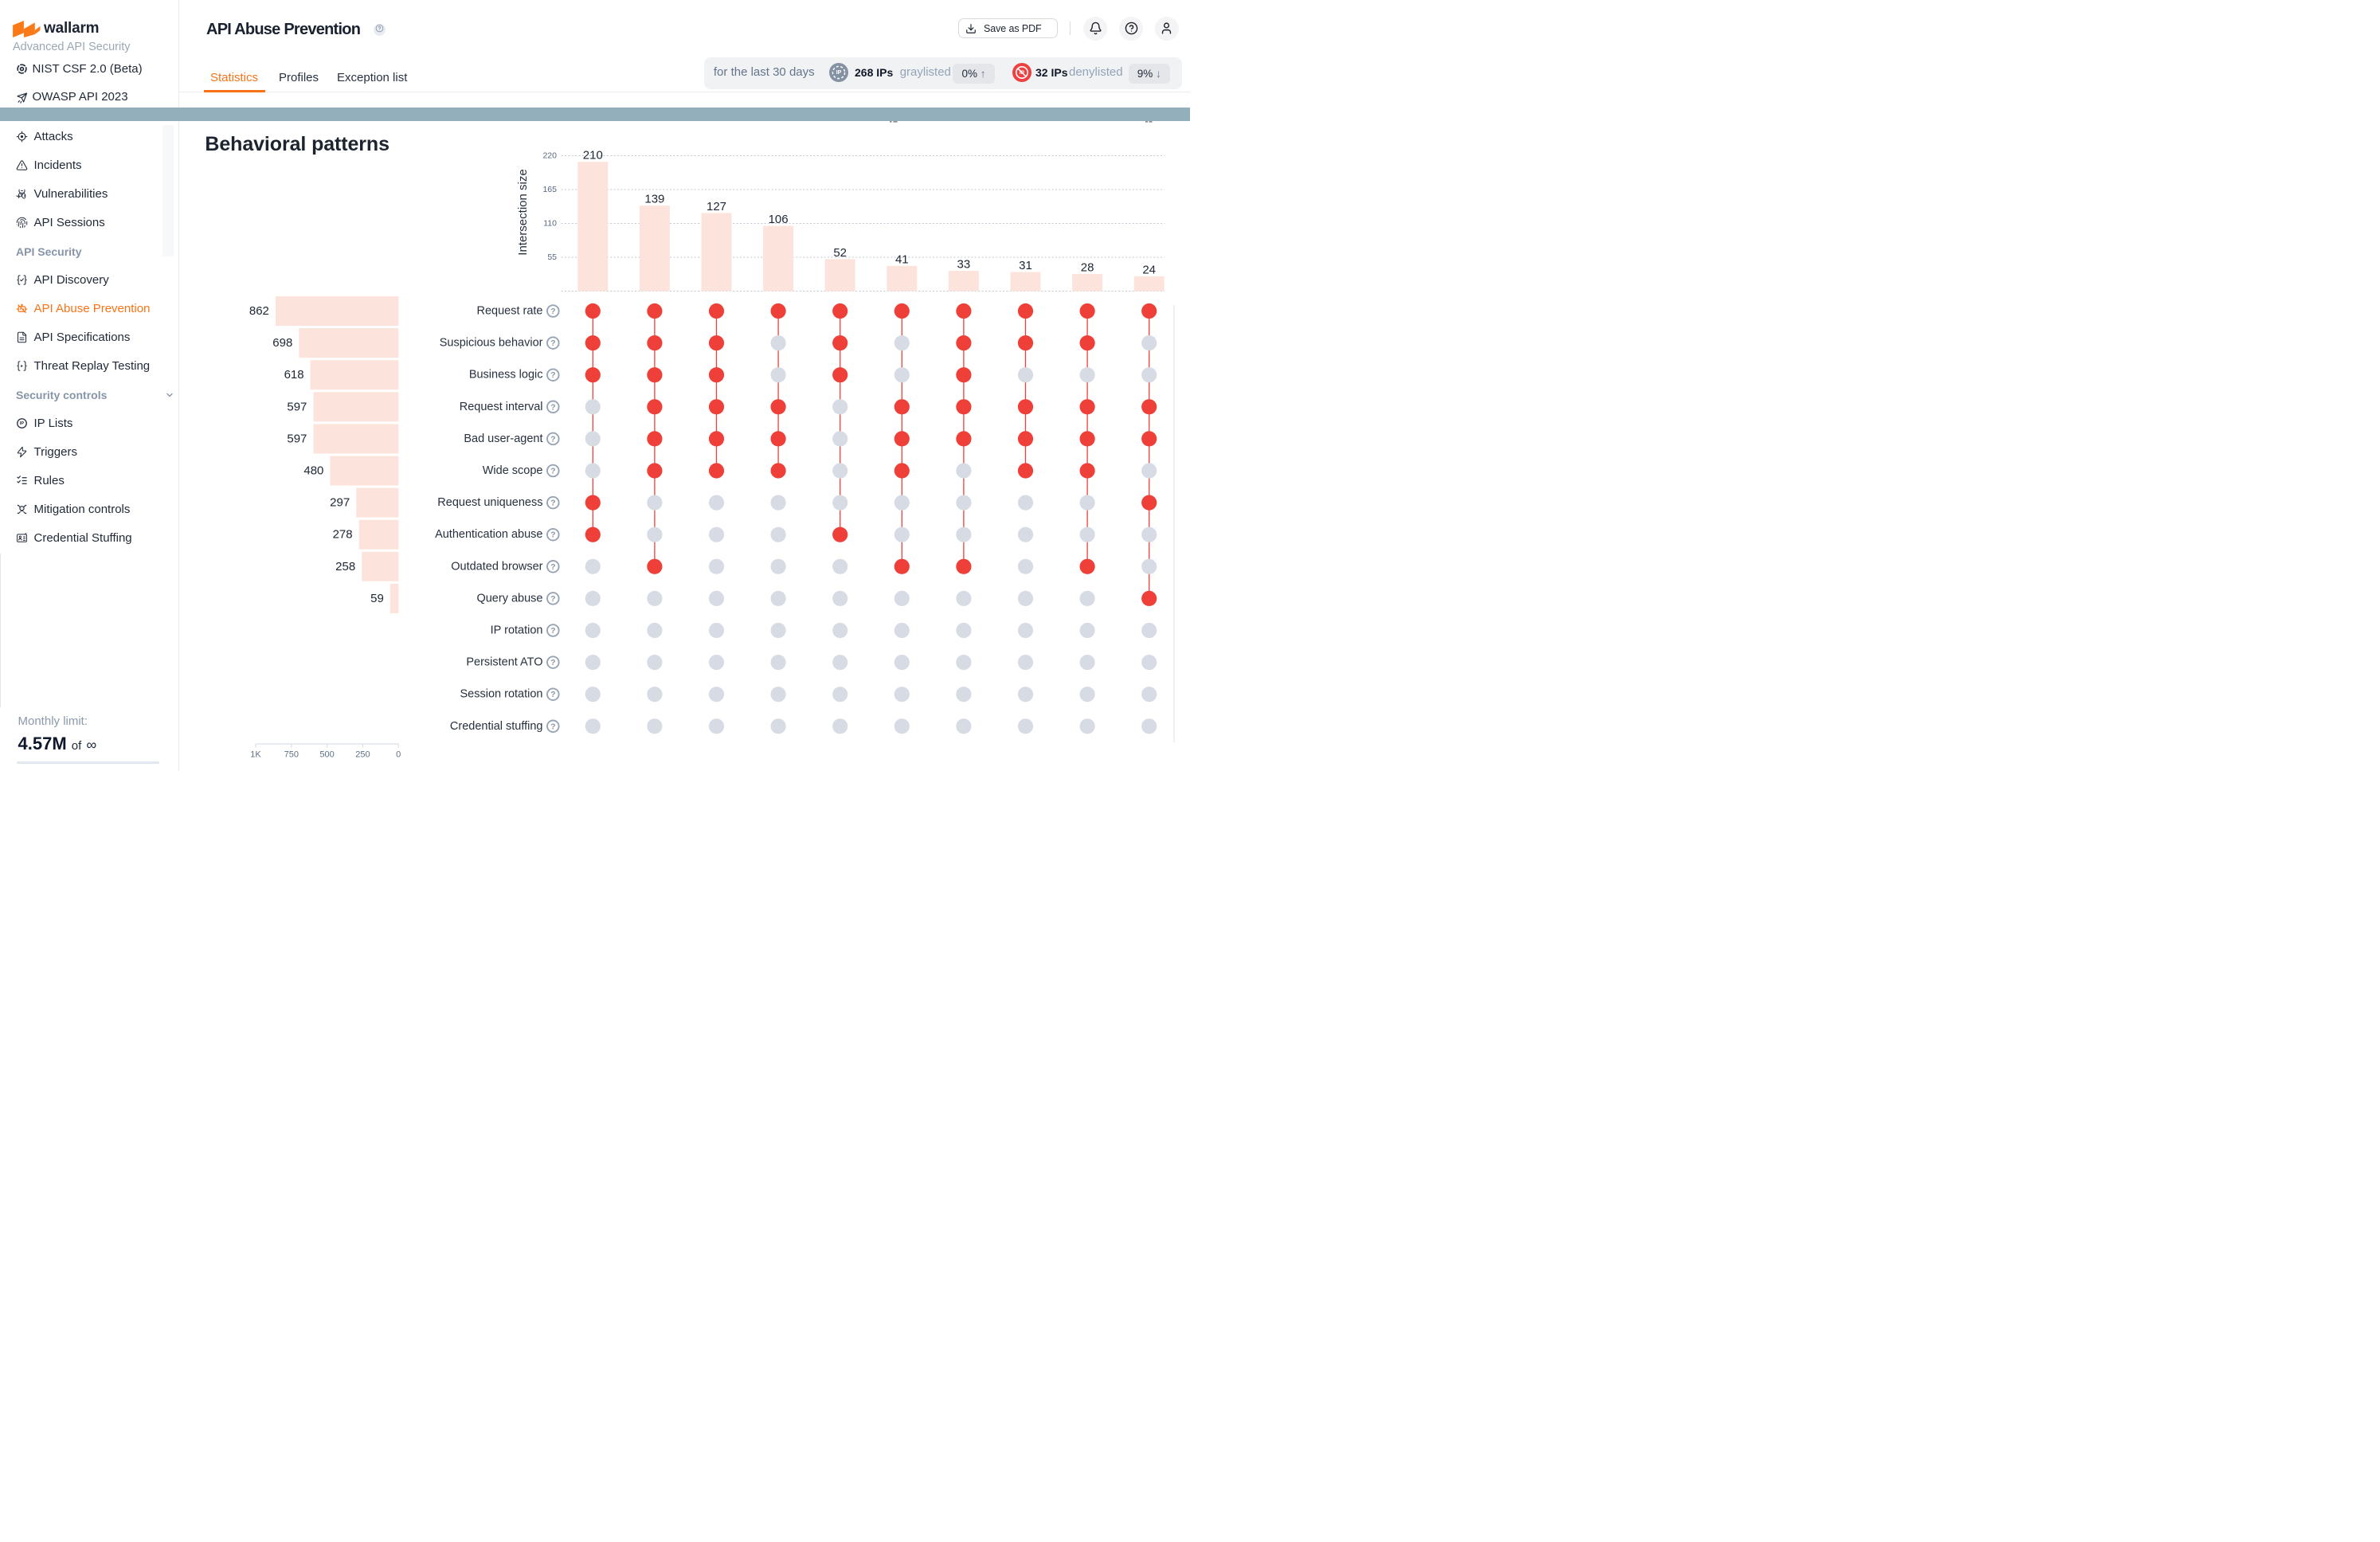 The height and width of the screenshot is (1542, 2380). What do you see at coordinates (716, 206) in the screenshot?
I see `svg-text: 127` at bounding box center [716, 206].